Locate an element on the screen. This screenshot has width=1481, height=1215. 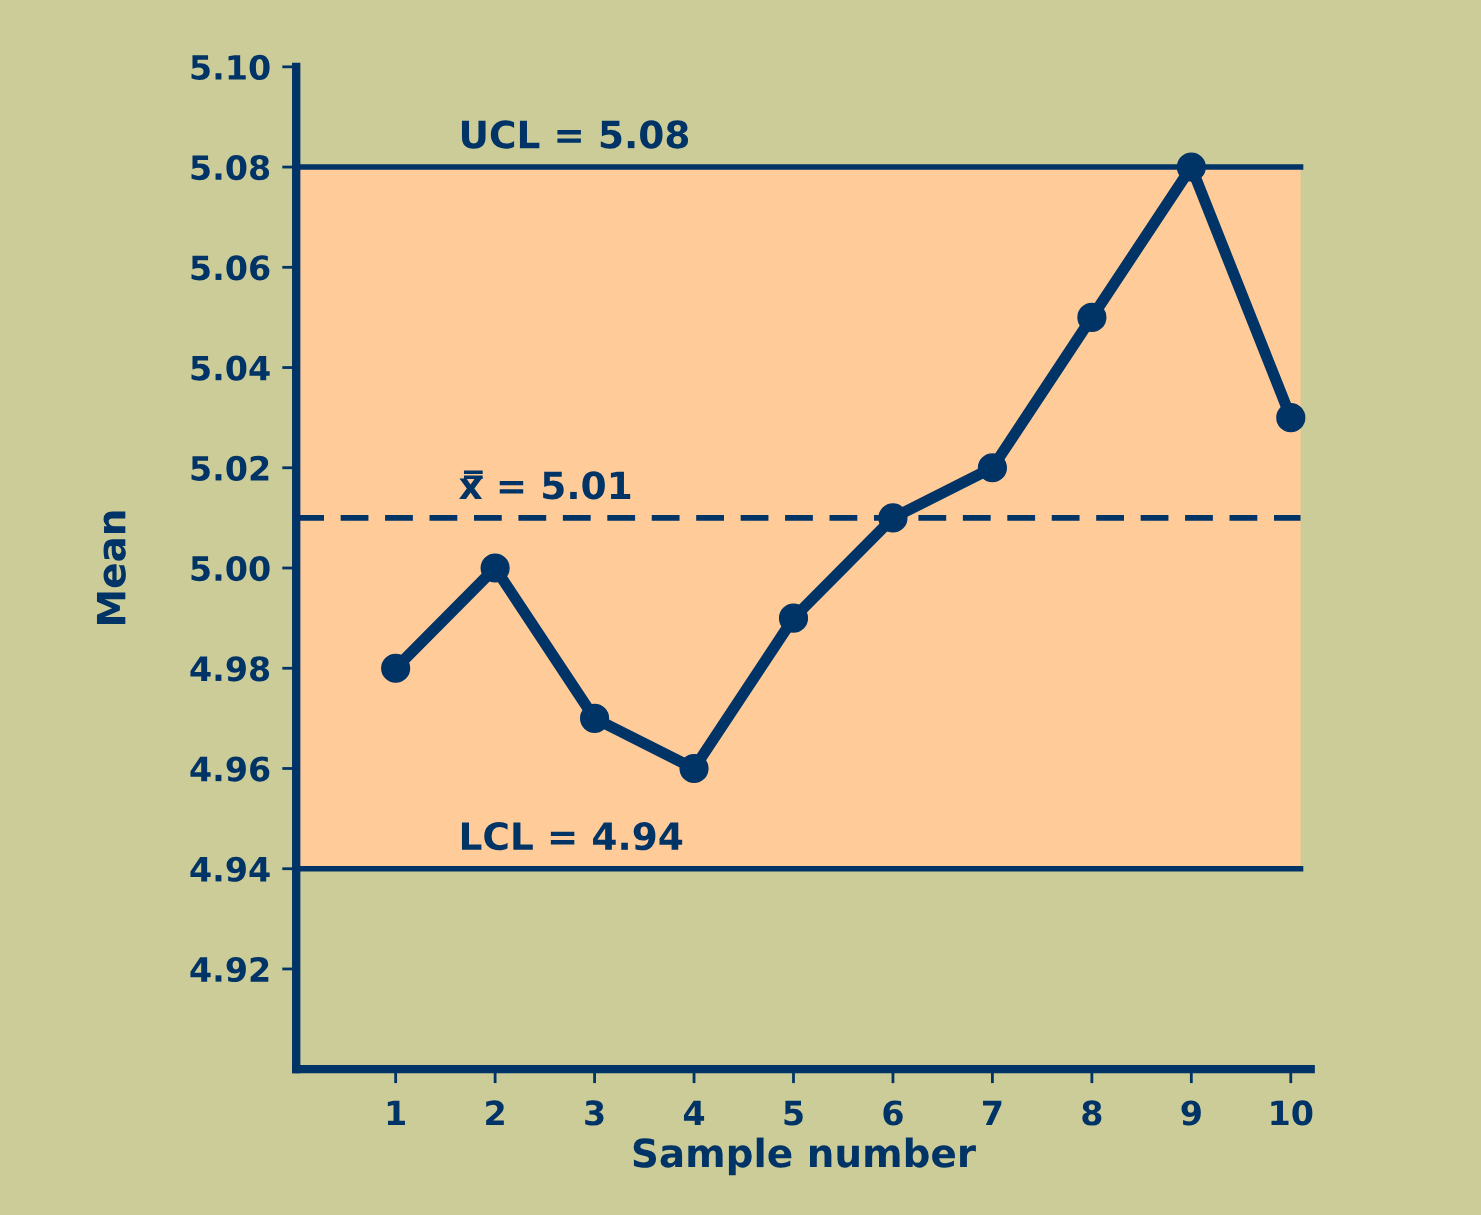
y-tick-label: 4.98 is located at coordinates (230, 669).